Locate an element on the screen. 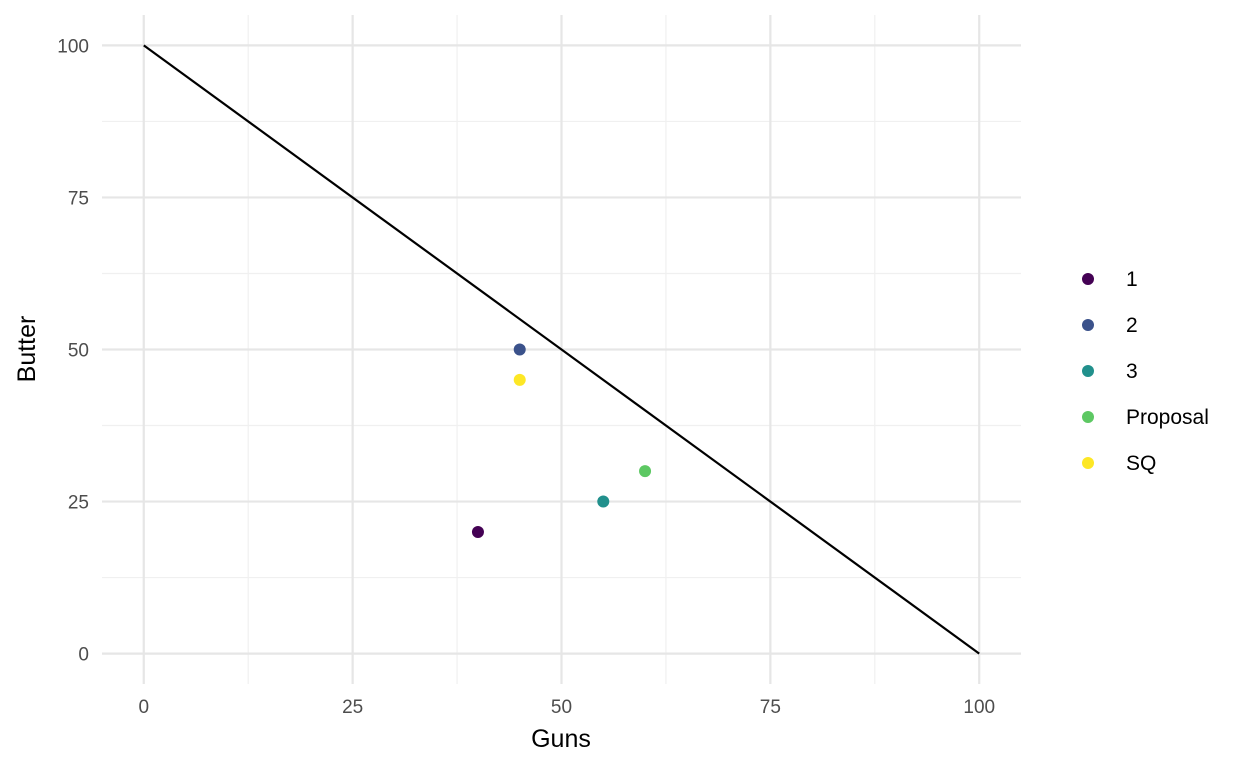 This screenshot has width=1248, height=768. y-axis-ticks: 0 25 50 75 100 is located at coordinates (73, 350).